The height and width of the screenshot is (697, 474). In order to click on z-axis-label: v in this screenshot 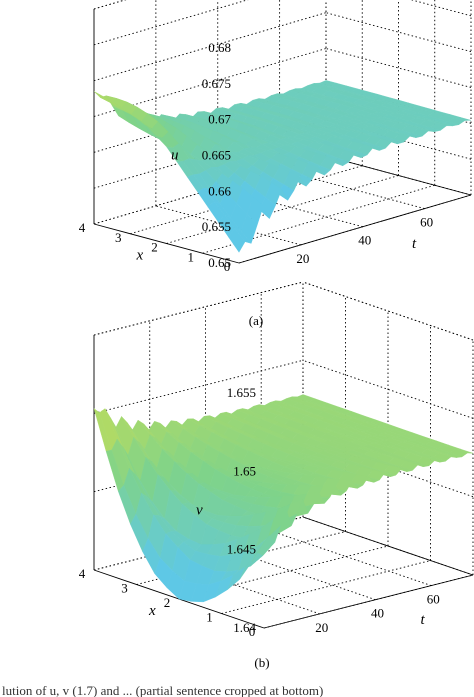, I will do `click(199, 511)`.